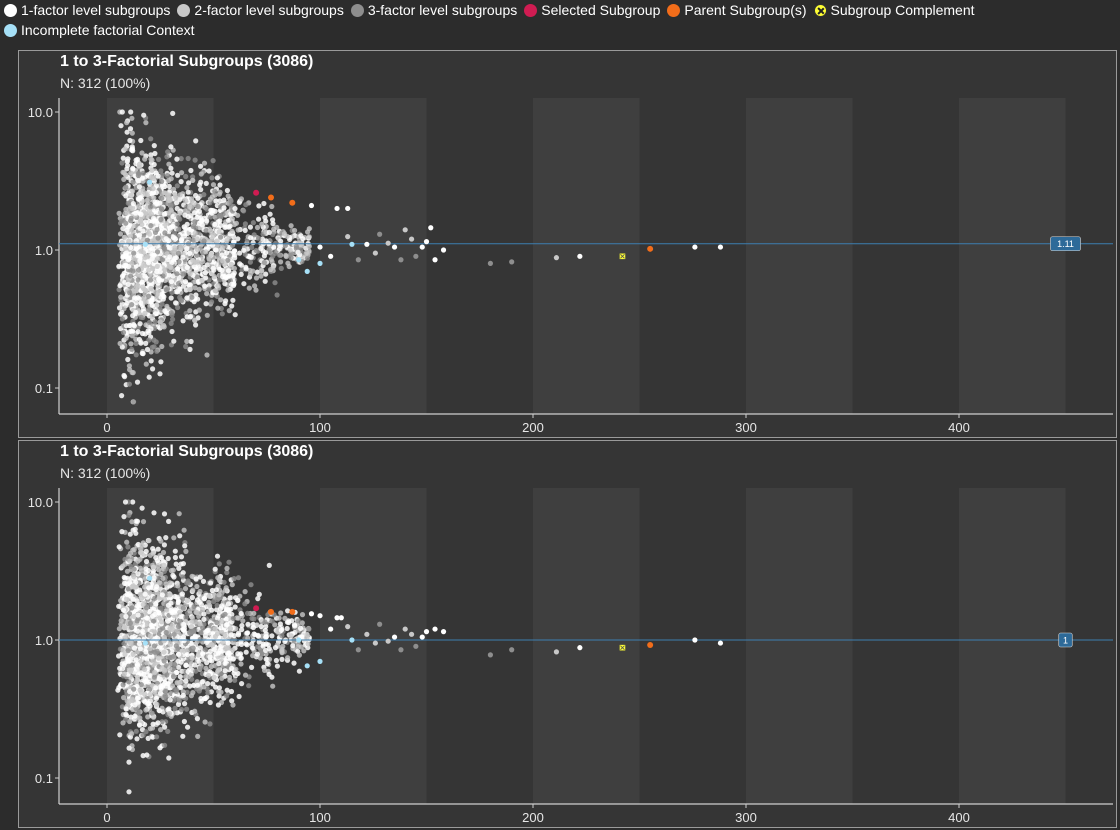  I want to click on legend-item: 3-factor level subgroups, so click(433, 10).